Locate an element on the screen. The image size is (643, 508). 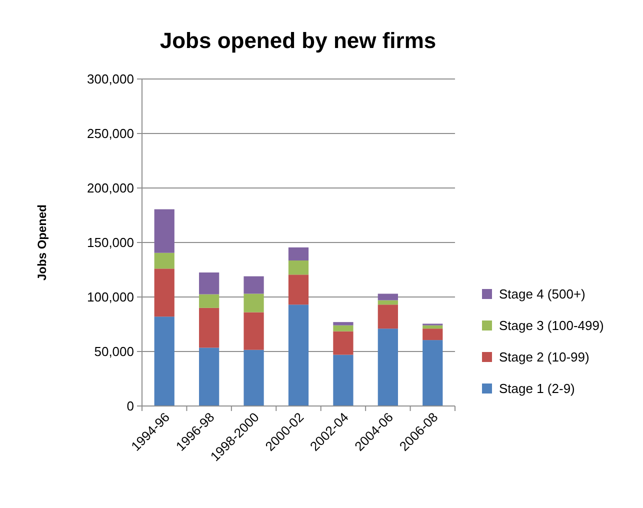
legend-label: Stage 4 (500+) is located at coordinates (542, 294).